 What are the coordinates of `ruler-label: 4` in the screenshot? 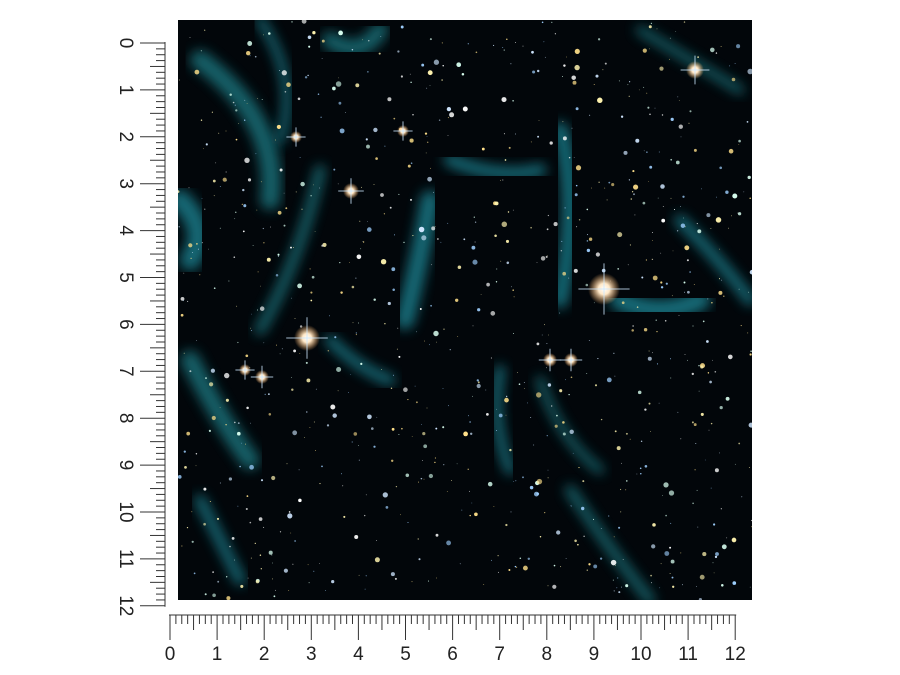 It's located at (358, 654).